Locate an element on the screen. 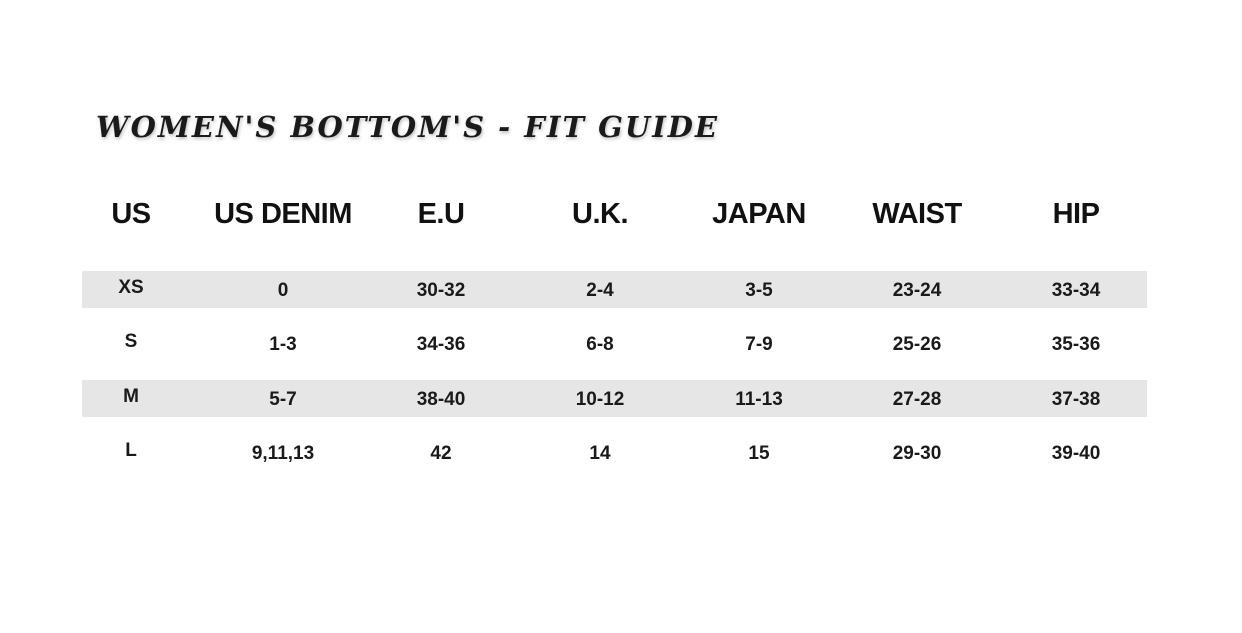 The width and height of the screenshot is (1242, 633). table-cell: 38-40 is located at coordinates (441, 399).